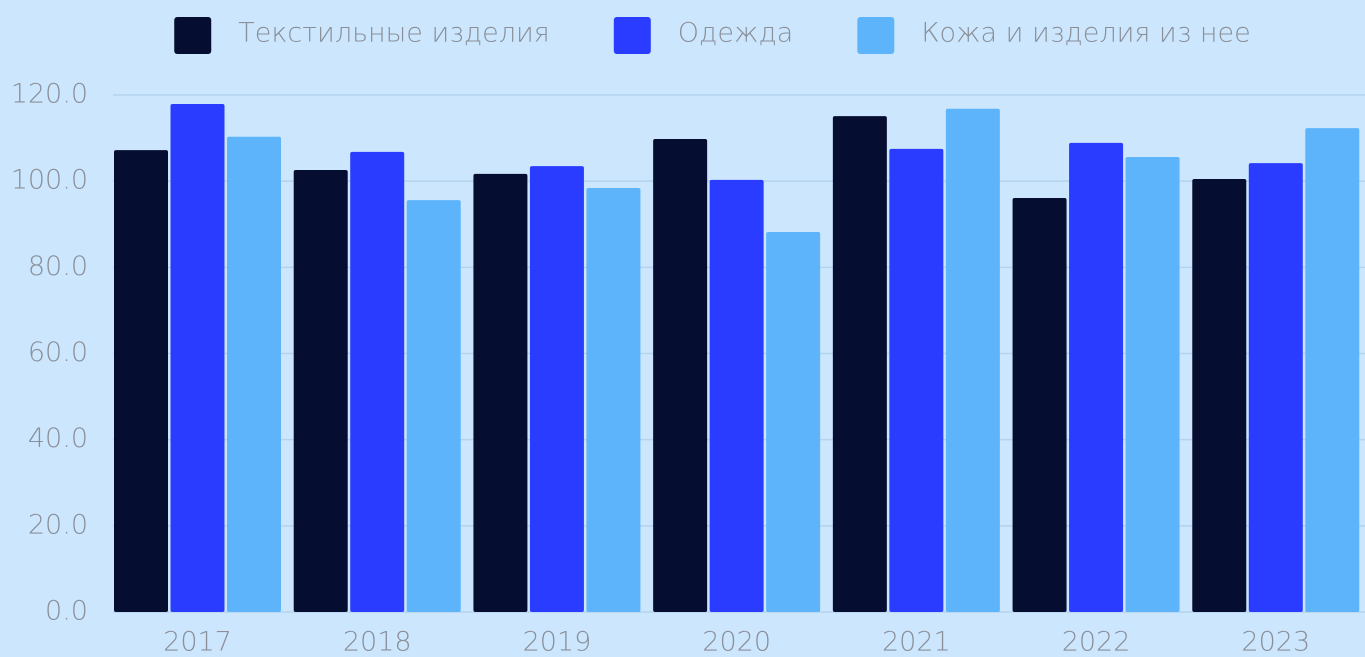  I want to click on y-tick-label: 0.0, so click(66, 611).